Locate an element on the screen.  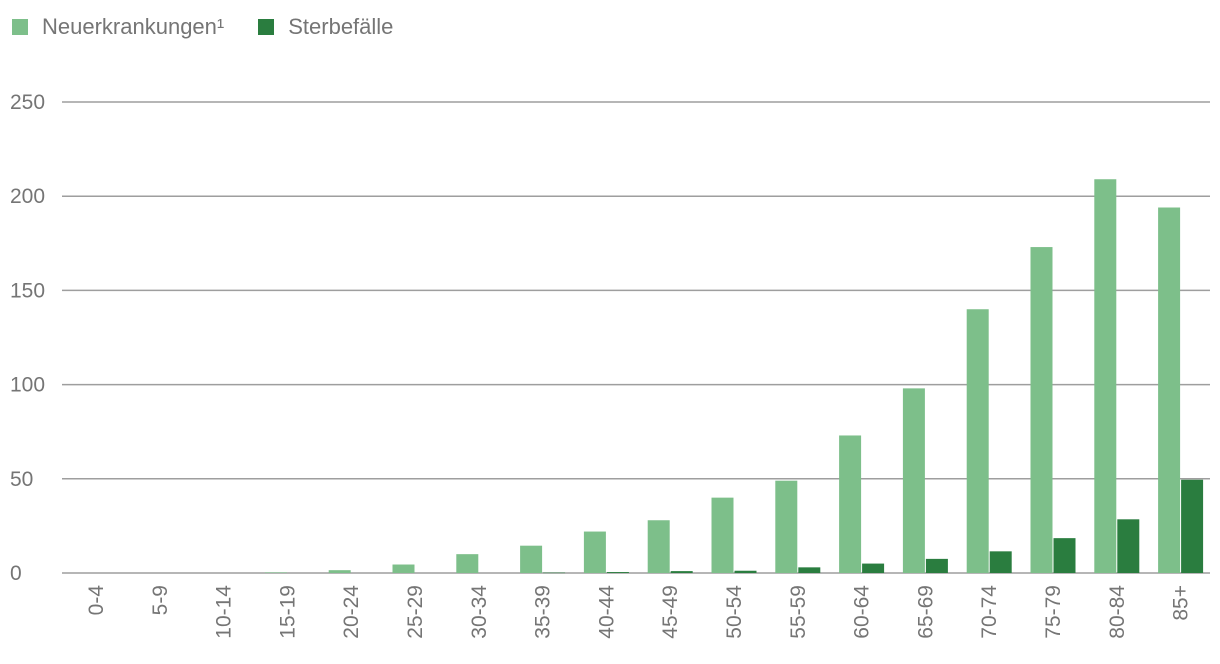
x-tick-label-65-69: 65-69 is located at coordinates (925, 612).